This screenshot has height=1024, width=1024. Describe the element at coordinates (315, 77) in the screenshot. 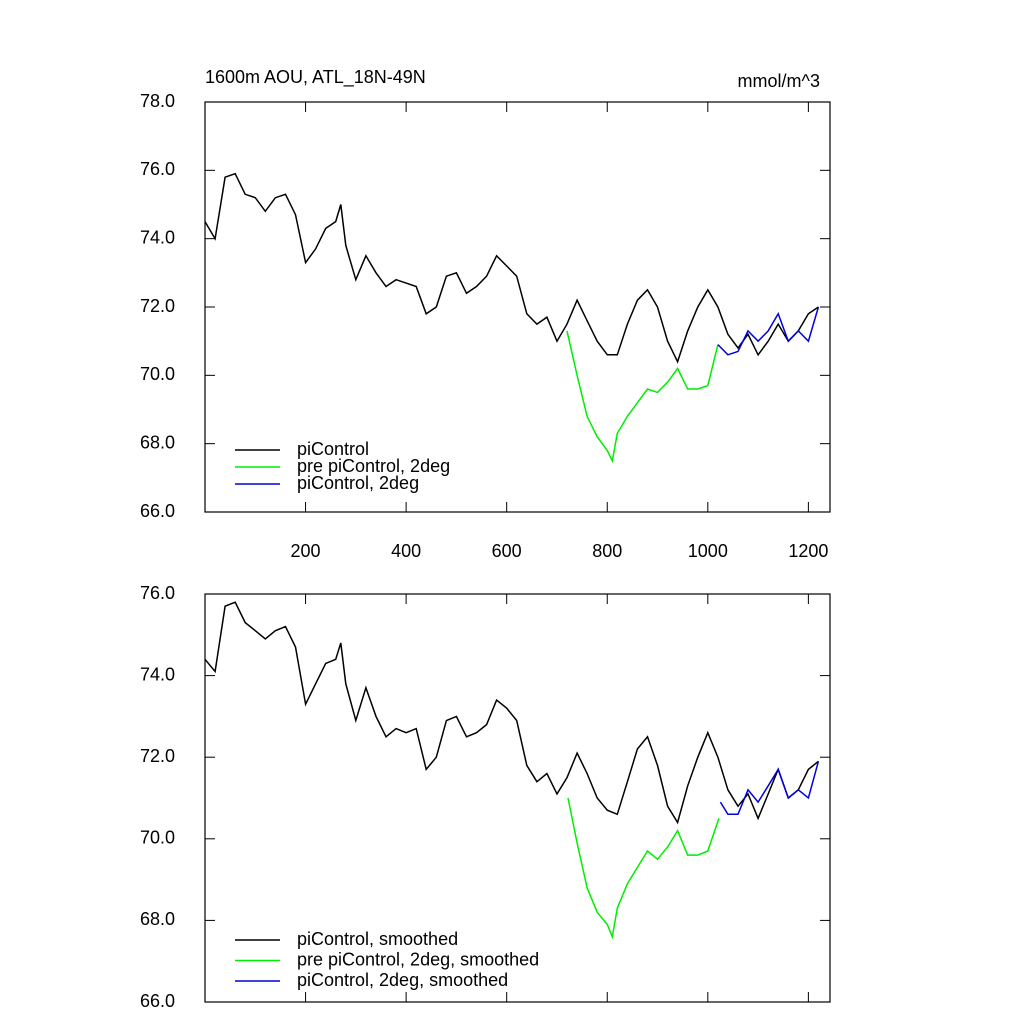

I see `chart-title: 1600m AOU, ATL_18N-49N` at that location.